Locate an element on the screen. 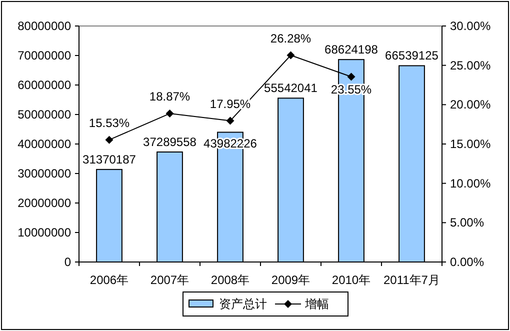 This screenshot has width=510, height=331. data-label: 15.53% is located at coordinates (109, 123).